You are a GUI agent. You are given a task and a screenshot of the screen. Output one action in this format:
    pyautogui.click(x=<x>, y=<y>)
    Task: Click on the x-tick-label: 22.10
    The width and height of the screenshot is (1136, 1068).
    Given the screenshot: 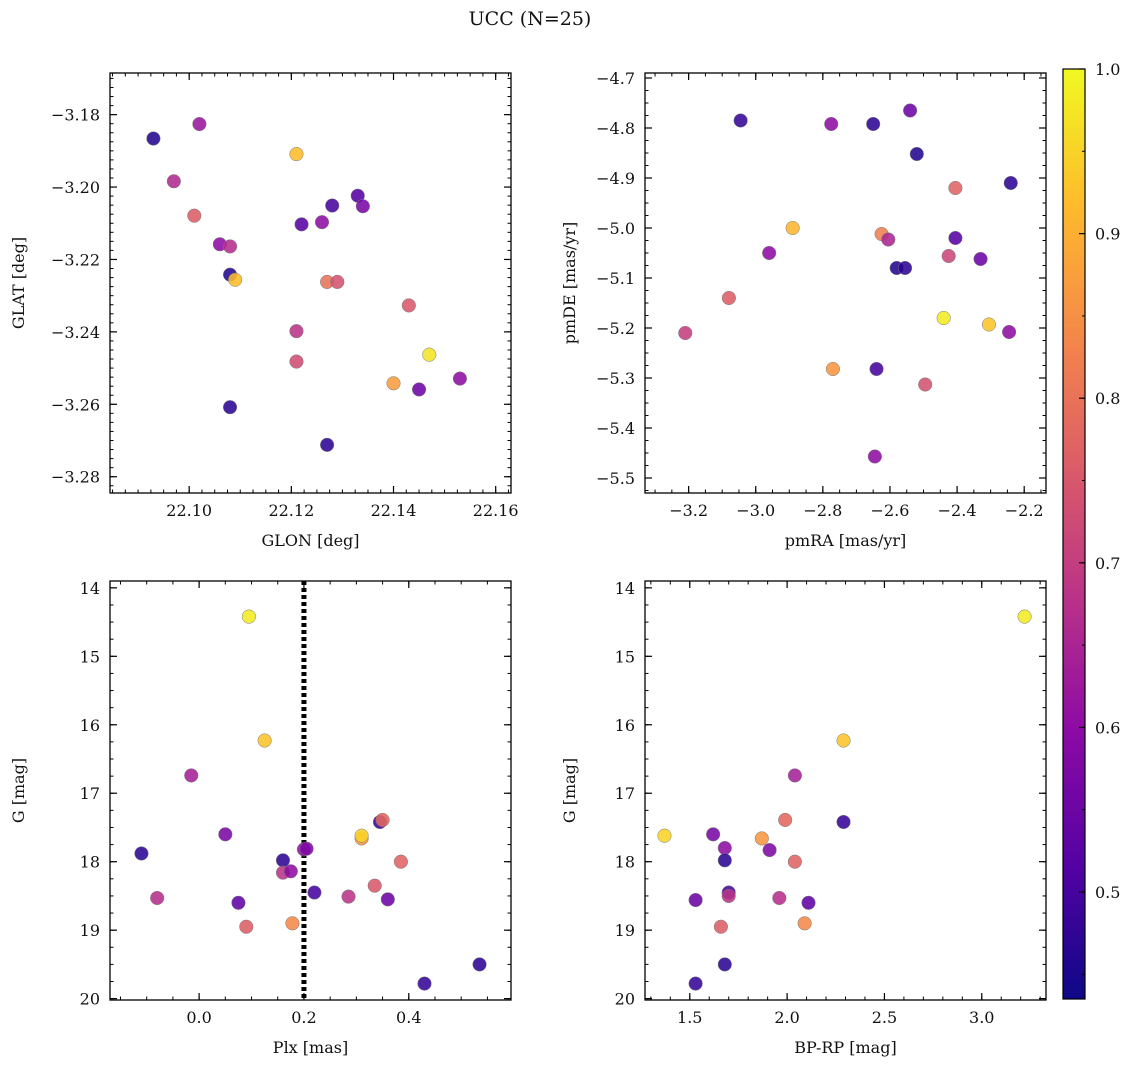 What is the action you would take?
    pyautogui.click(x=189, y=510)
    